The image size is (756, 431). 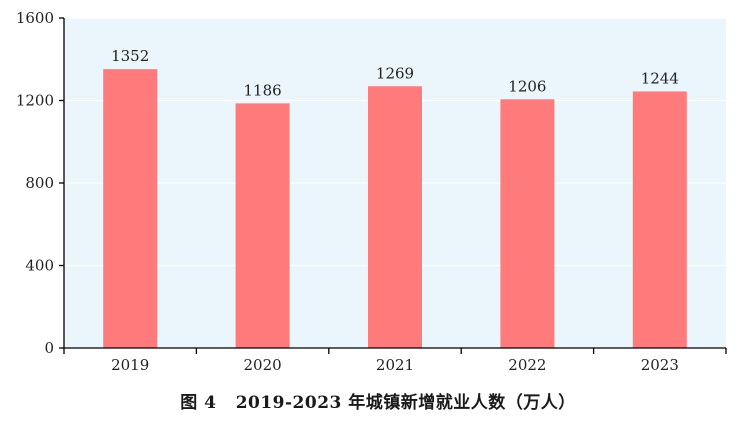 I want to click on bar-2020, so click(x=262, y=225).